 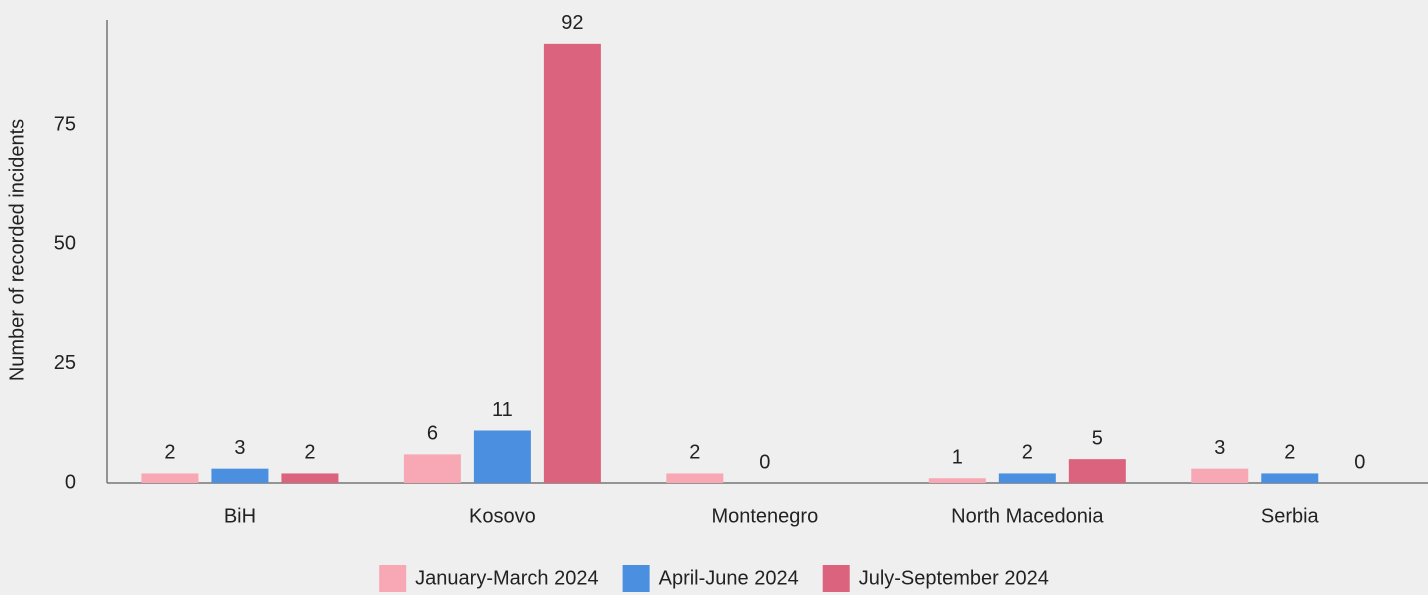 What do you see at coordinates (764, 516) in the screenshot?
I see `x-tick-label: Montenegro` at bounding box center [764, 516].